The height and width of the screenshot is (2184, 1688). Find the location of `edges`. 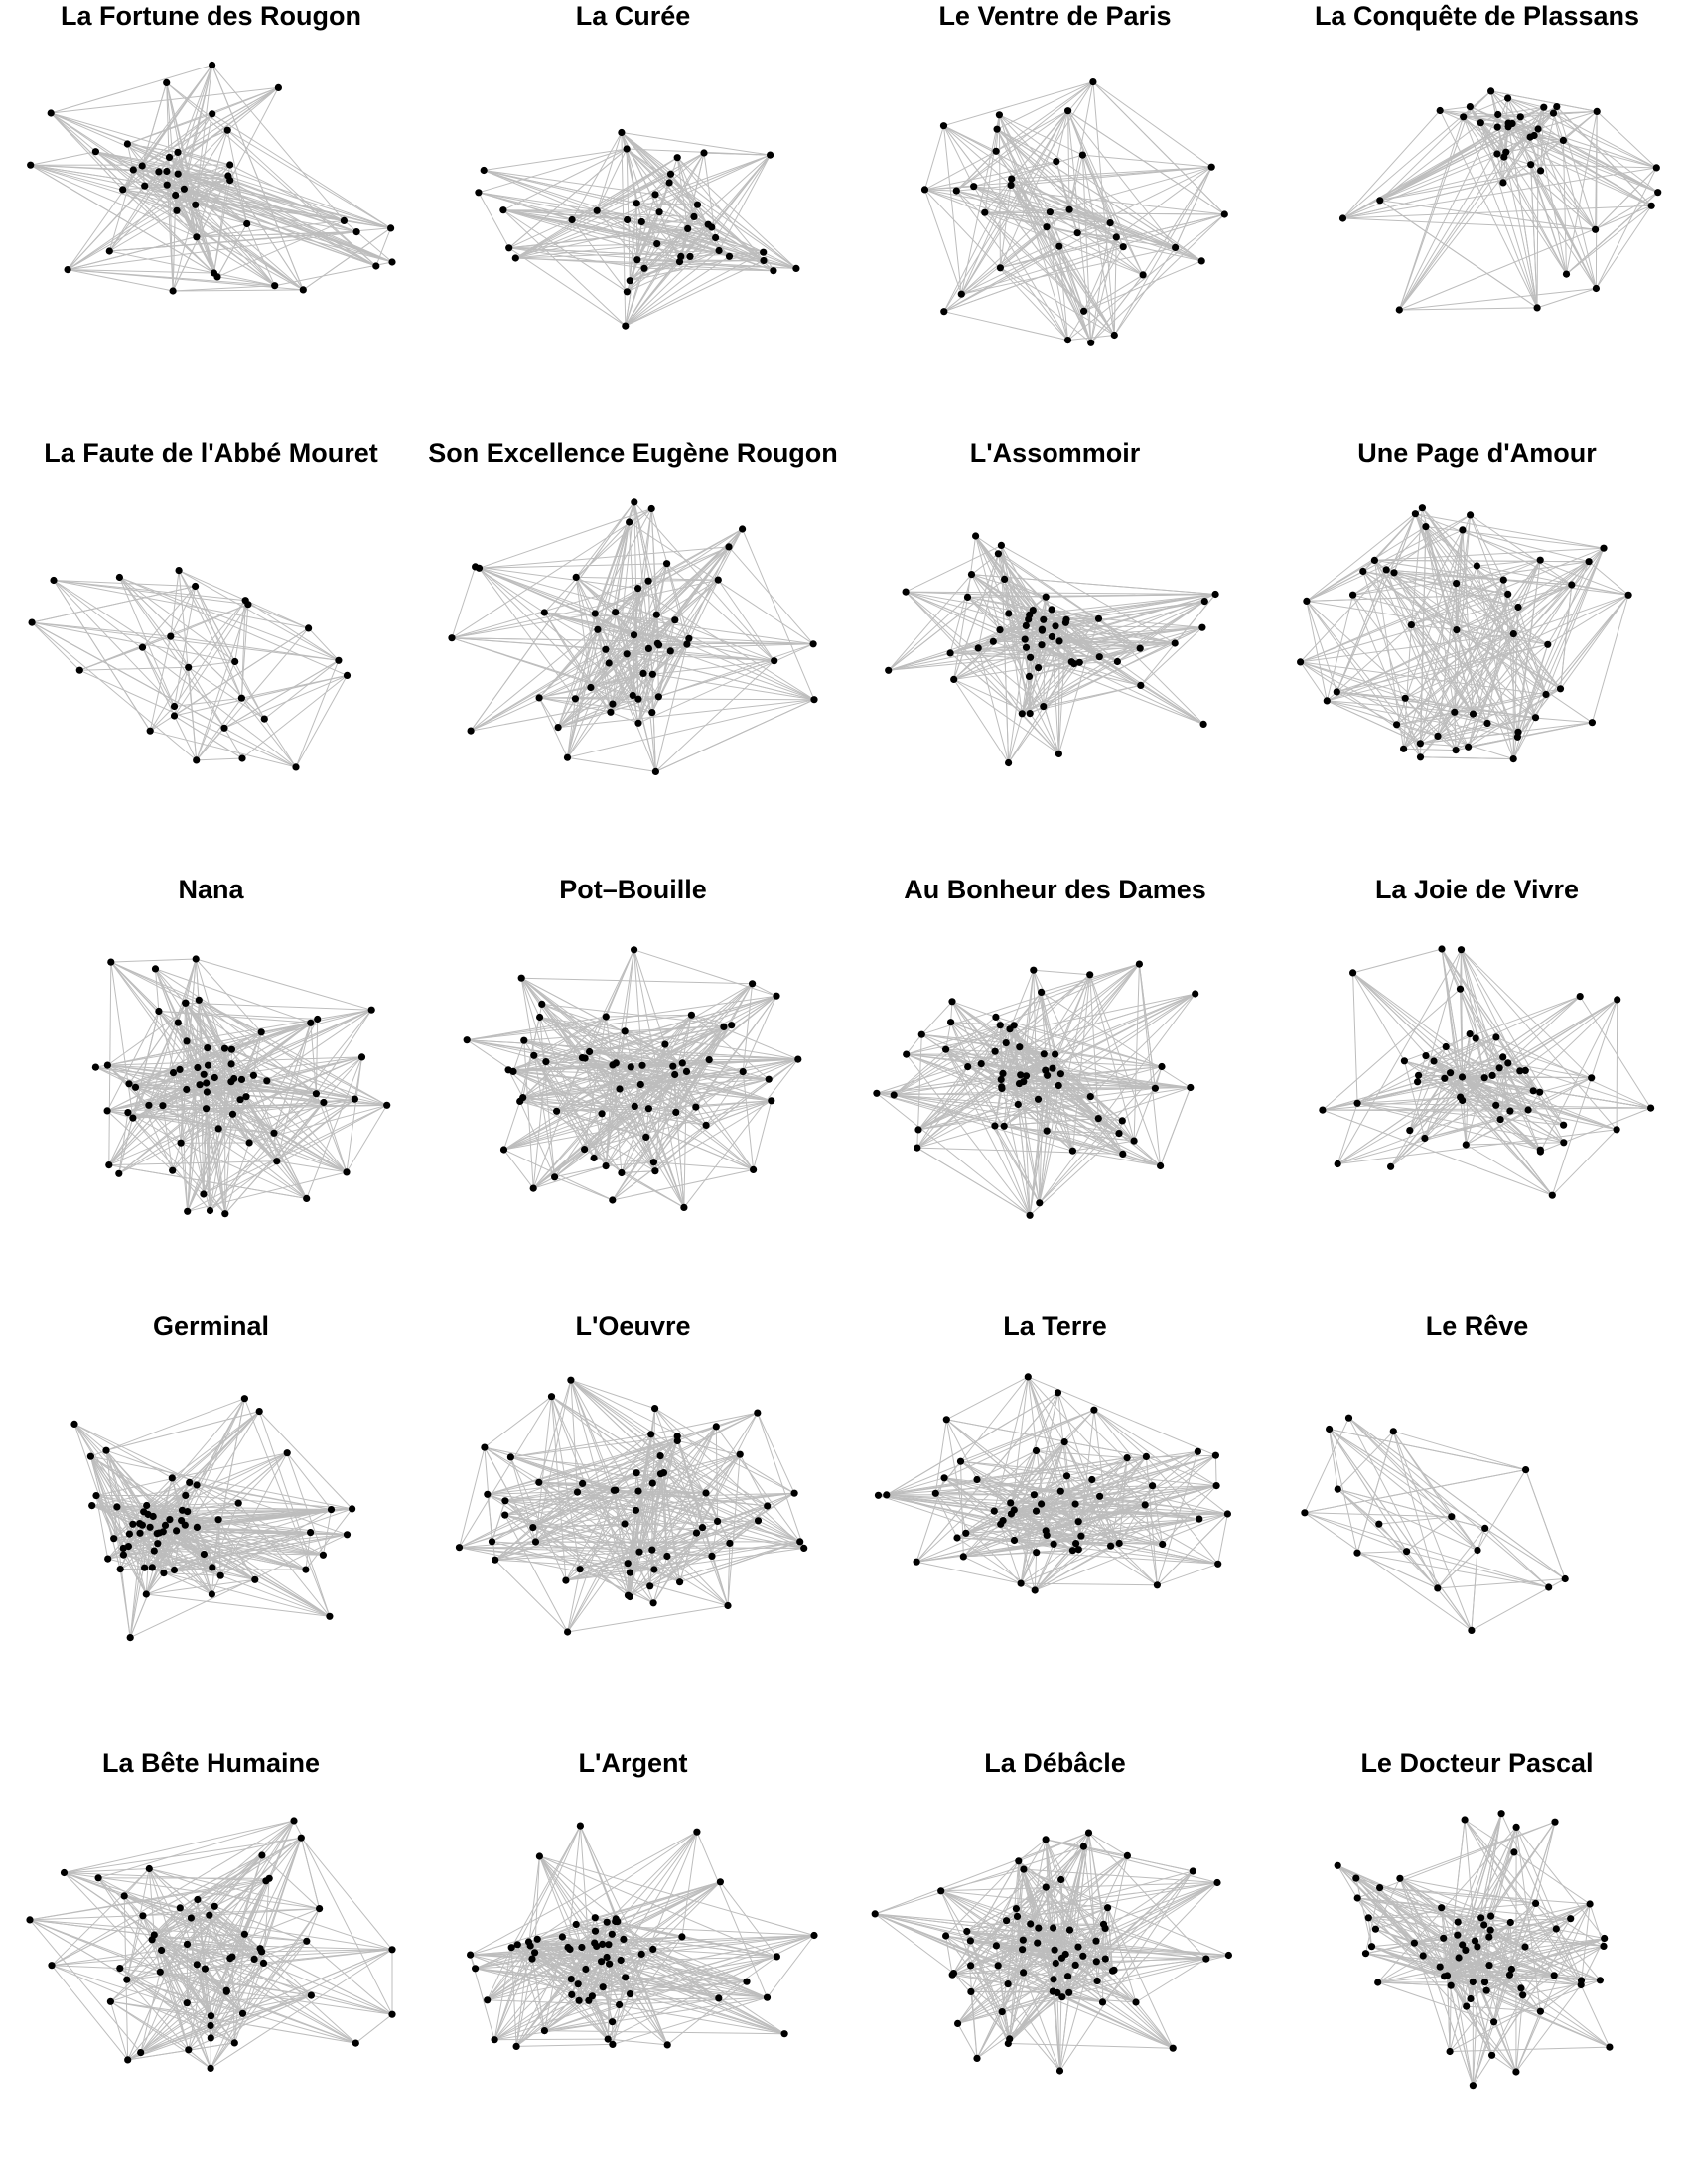

edges is located at coordinates (1036, 1089).